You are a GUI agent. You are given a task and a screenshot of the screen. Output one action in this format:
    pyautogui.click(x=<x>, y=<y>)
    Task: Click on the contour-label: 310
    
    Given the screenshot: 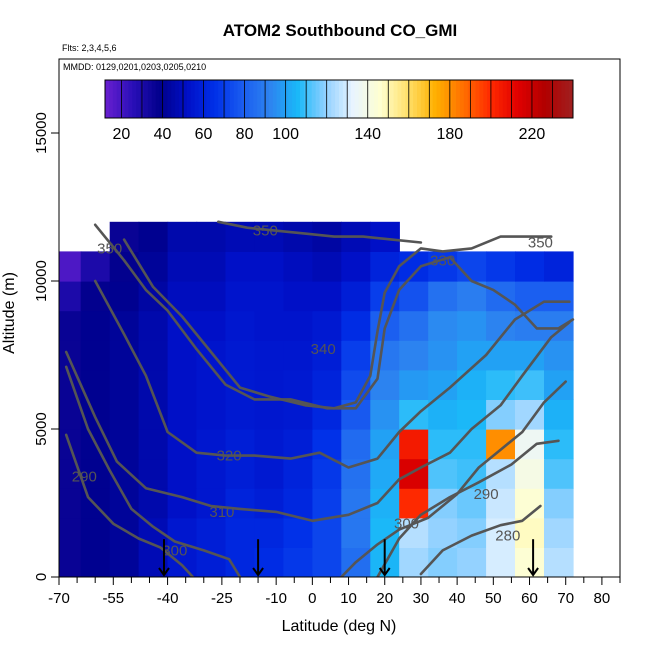 What is the action you would take?
    pyautogui.click(x=221, y=512)
    